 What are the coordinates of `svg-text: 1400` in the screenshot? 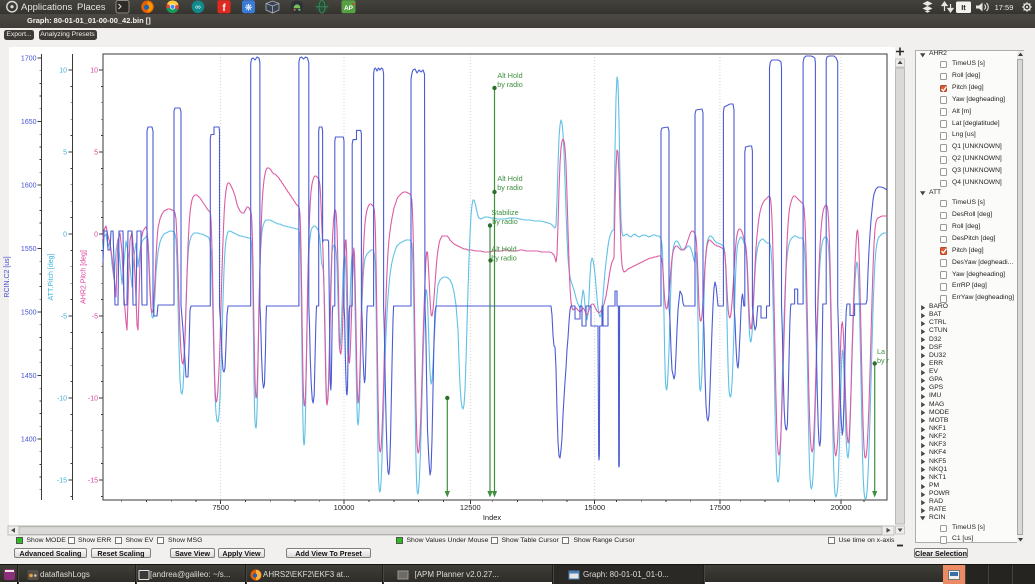 It's located at (29, 440).